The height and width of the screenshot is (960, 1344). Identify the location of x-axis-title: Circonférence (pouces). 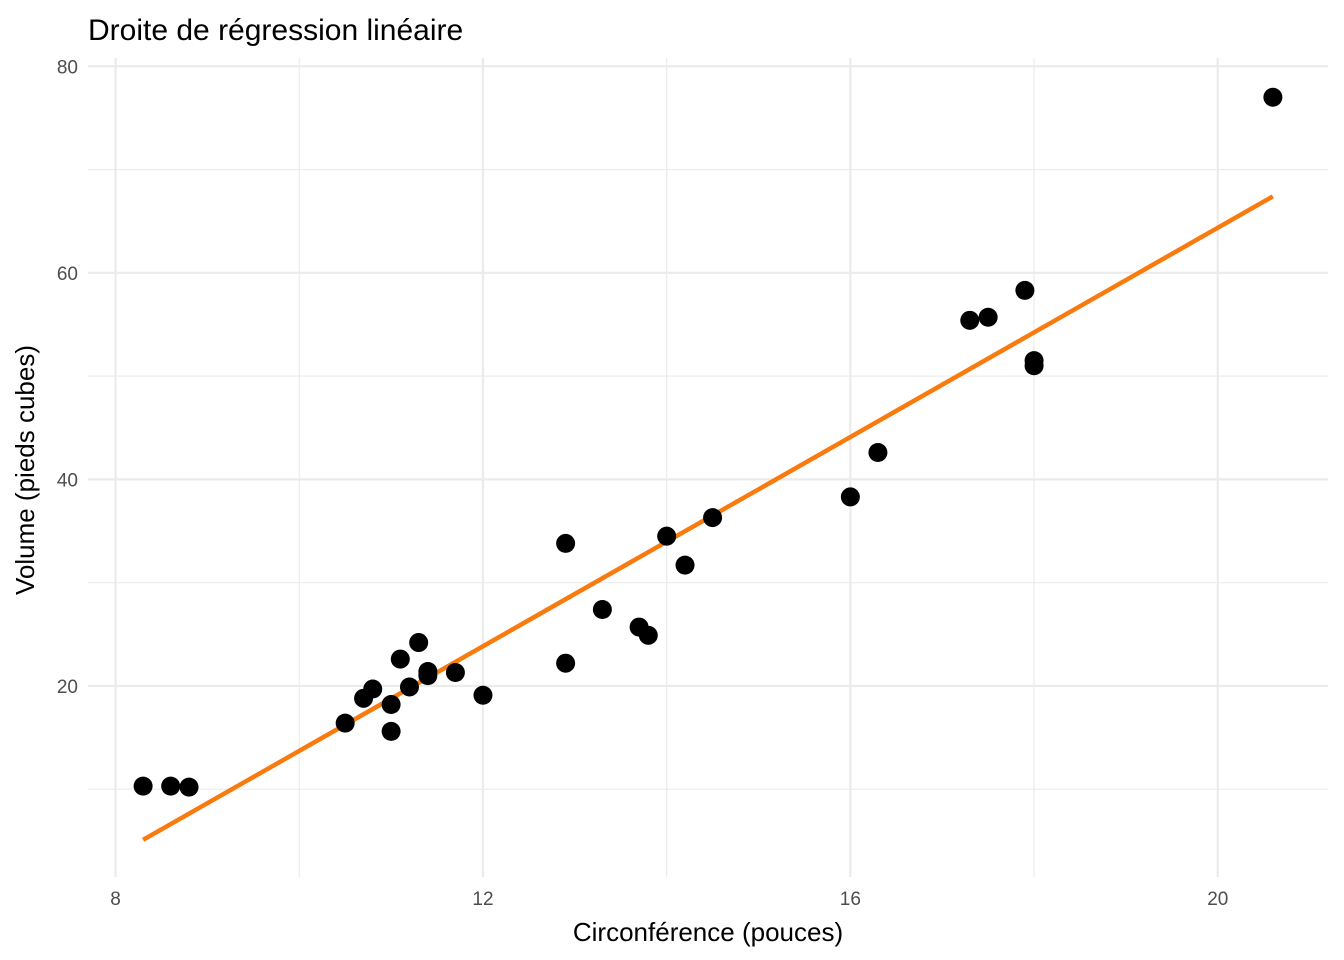
(708, 932).